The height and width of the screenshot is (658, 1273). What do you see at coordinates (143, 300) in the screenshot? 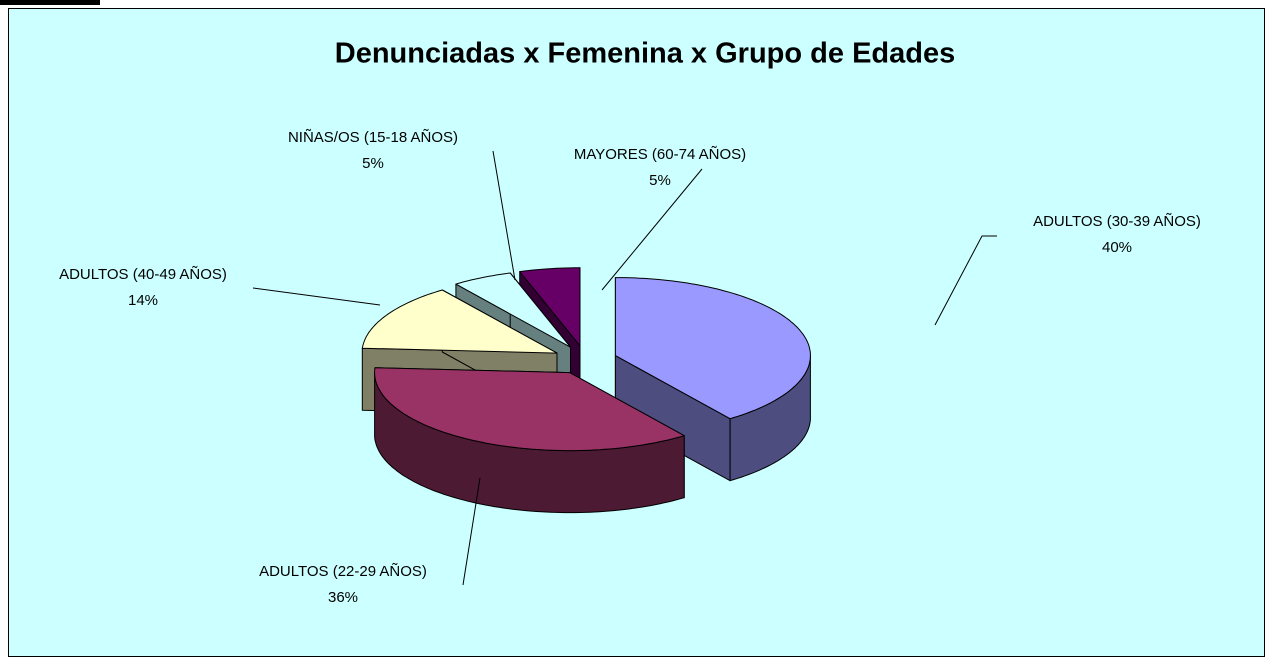
I see `slice-value-label: 14%` at bounding box center [143, 300].